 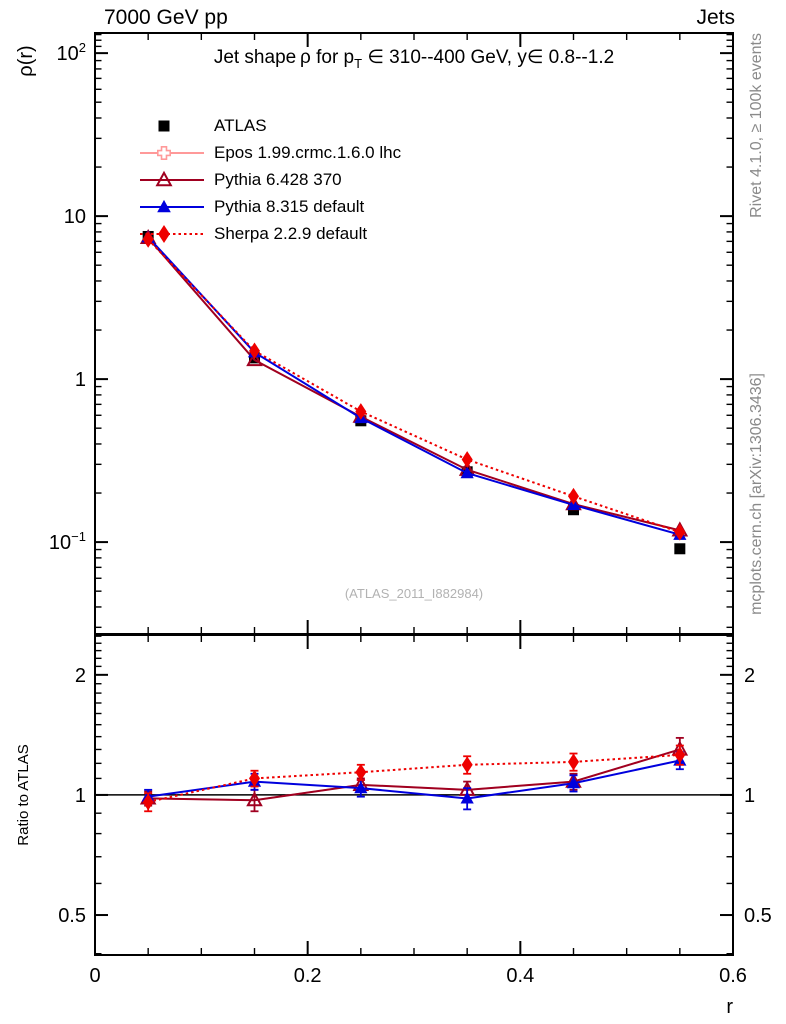 What do you see at coordinates (488, 57) in the screenshot?
I see `plot-title-text-2: ∈ 310--400 GeV, y∈ 0.8--1.2` at bounding box center [488, 57].